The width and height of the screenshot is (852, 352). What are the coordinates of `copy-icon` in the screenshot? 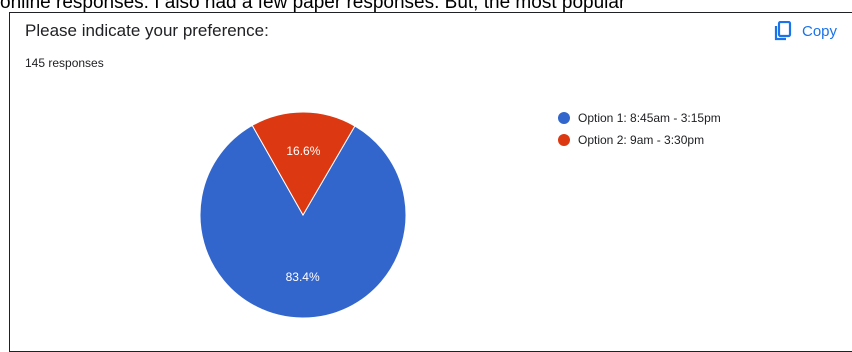 It's located at (783, 31).